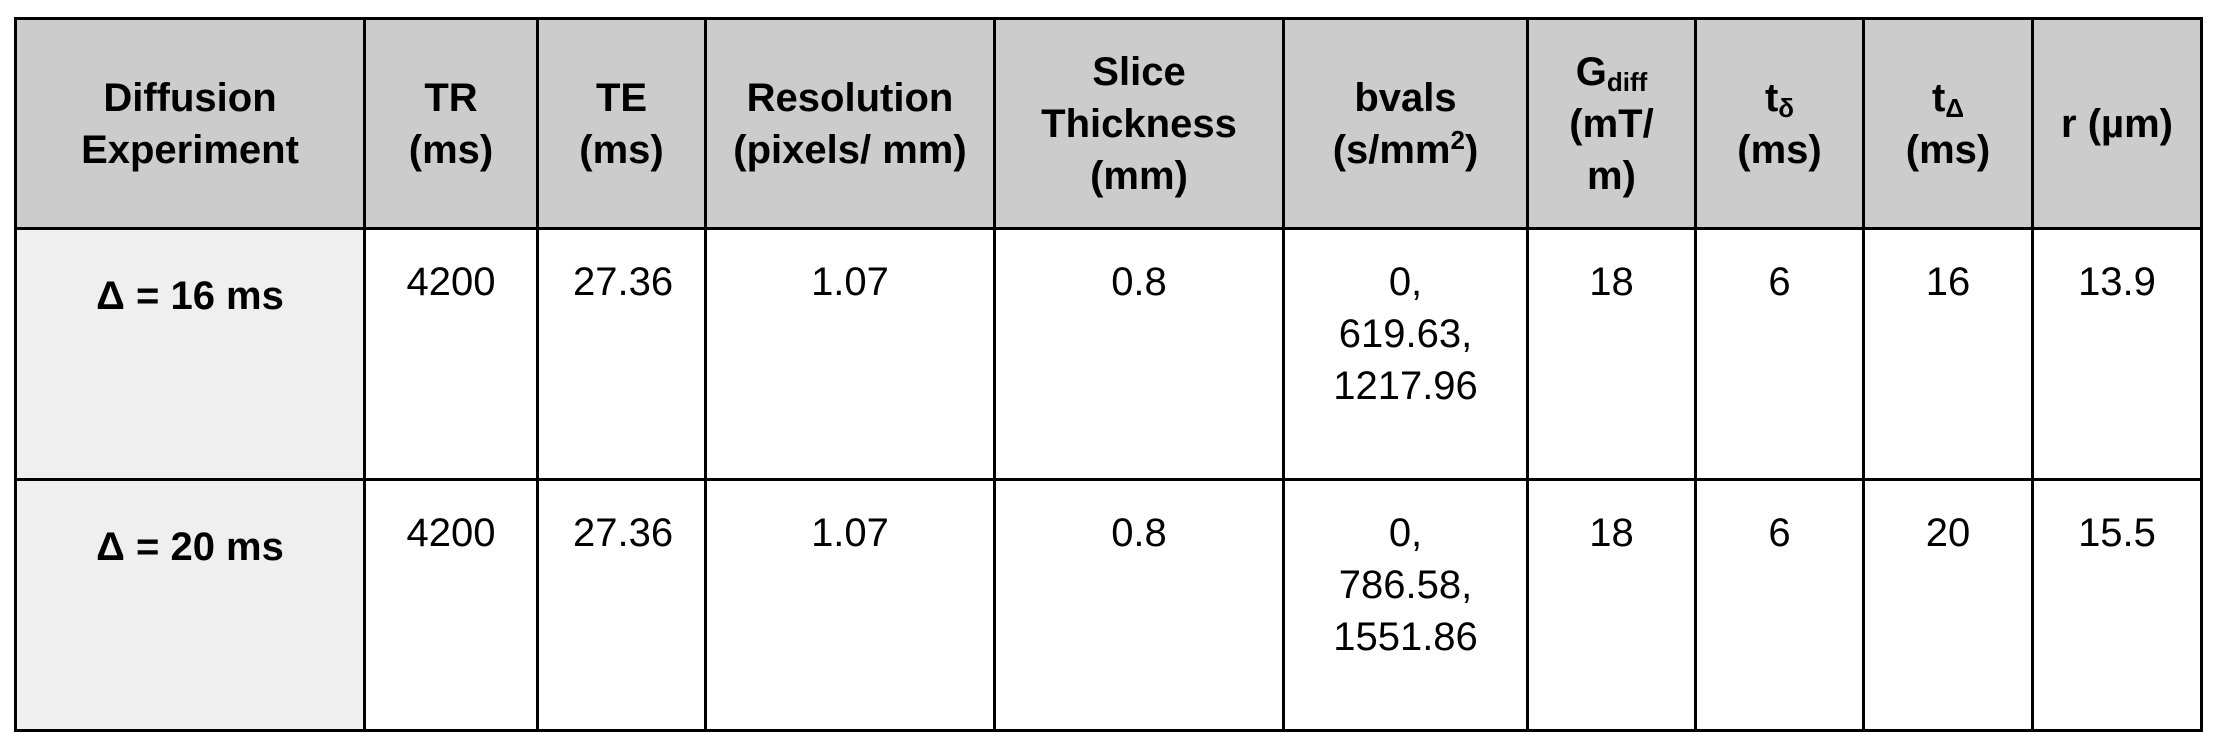 Image resolution: width=2216 pixels, height=732 pixels. I want to click on table-cell: 16, so click(1948, 354).